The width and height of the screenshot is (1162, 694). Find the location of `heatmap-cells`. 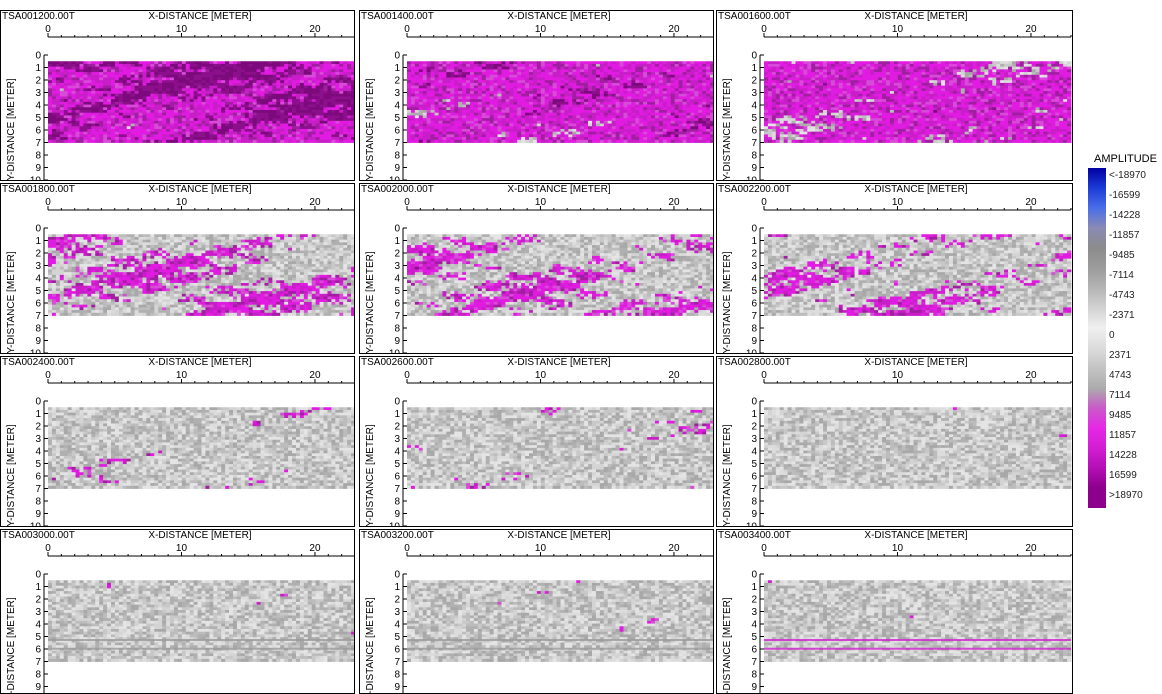

heatmap-cells is located at coordinates (560, 102).